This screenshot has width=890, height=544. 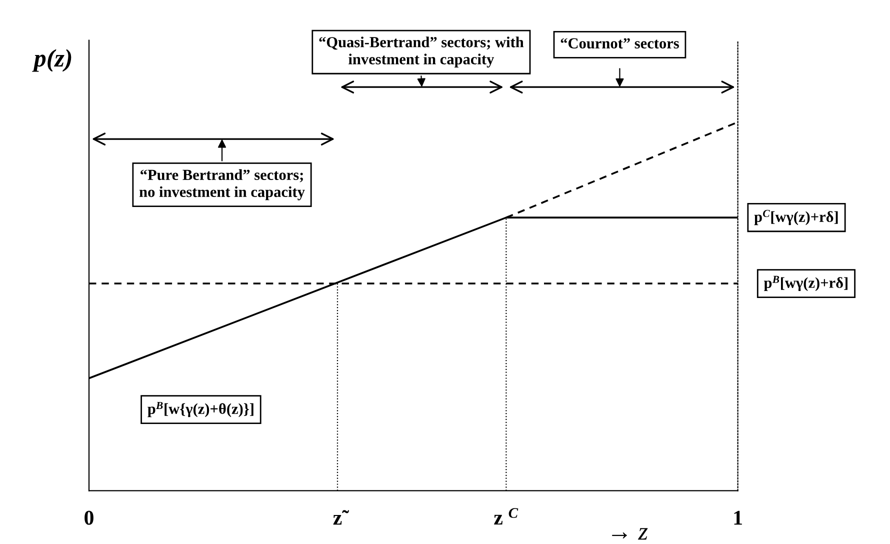 I want to click on x-axis-title: → z, so click(x=630, y=534).